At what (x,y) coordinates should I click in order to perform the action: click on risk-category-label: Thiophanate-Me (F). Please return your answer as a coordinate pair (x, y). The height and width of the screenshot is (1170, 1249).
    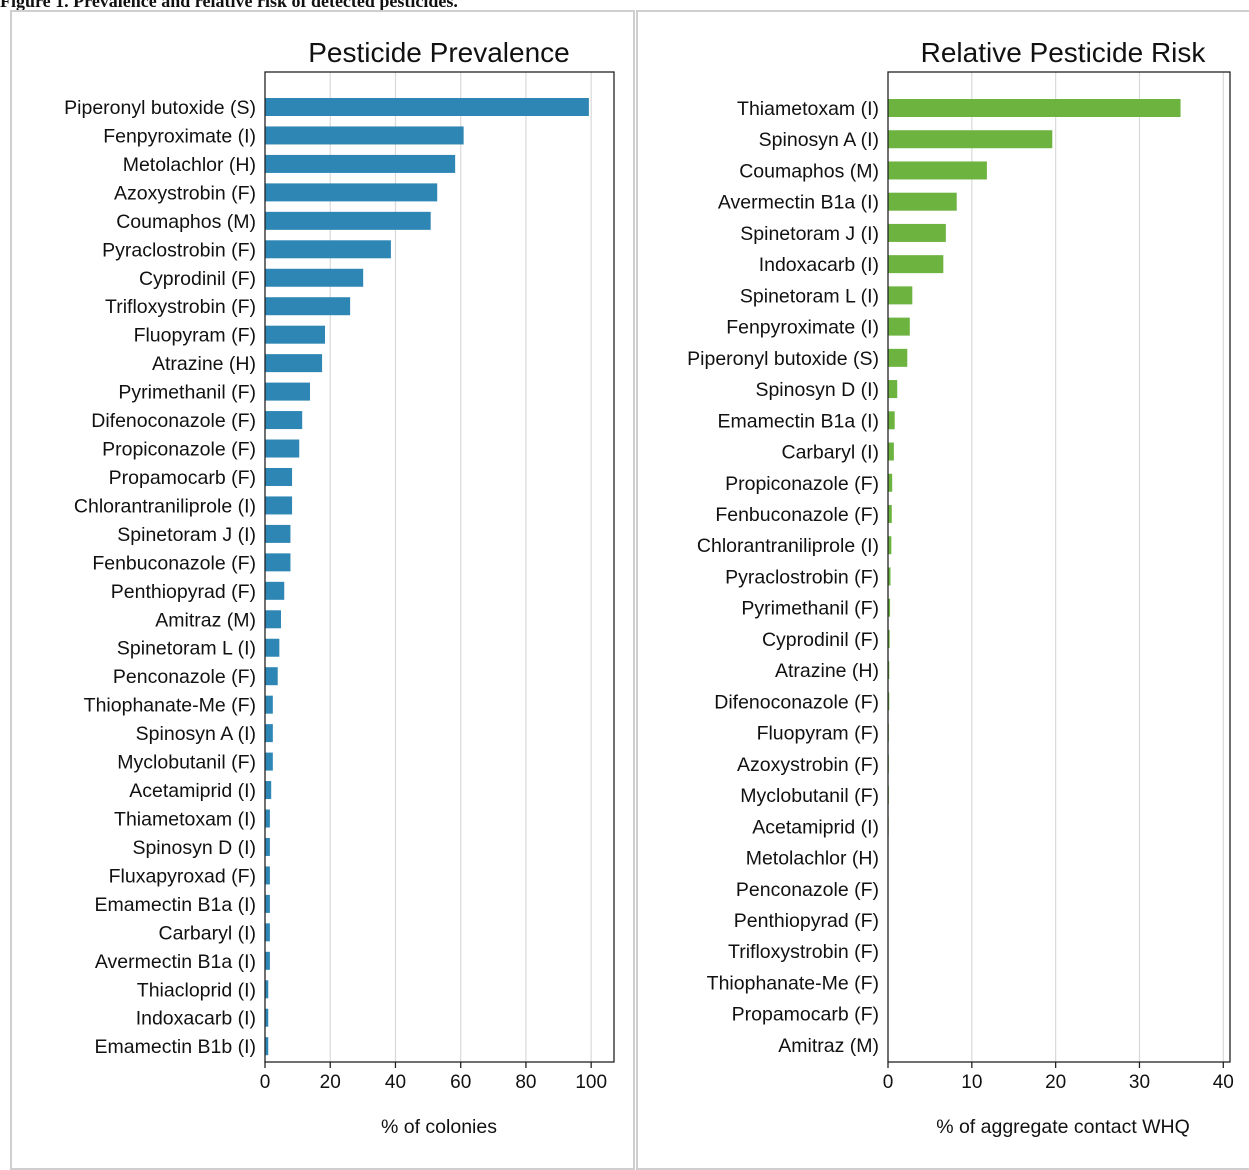
    Looking at the image, I should click on (793, 983).